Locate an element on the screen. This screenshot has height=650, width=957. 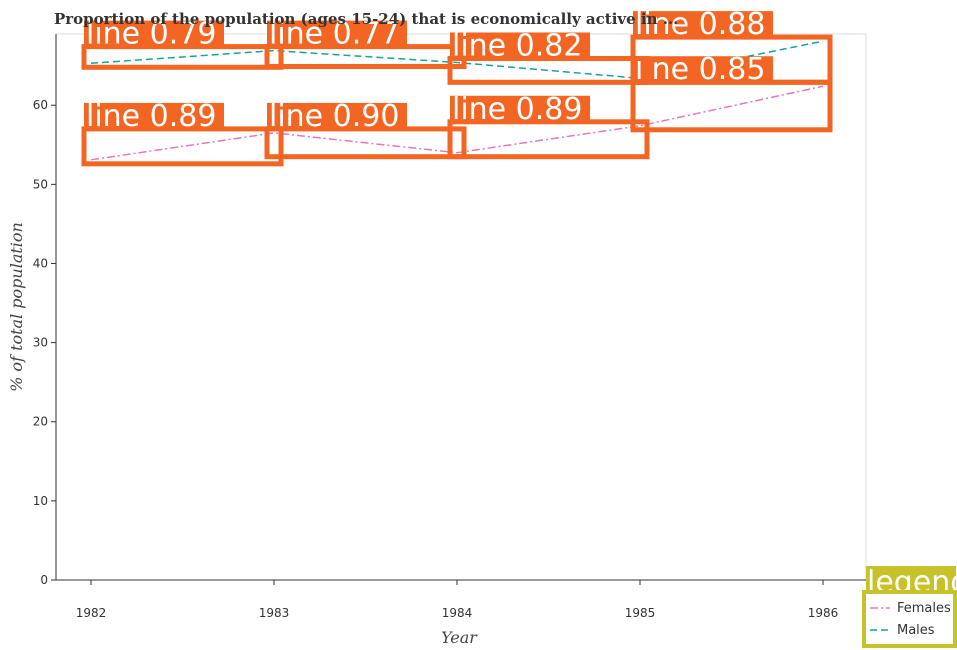
legend-items: Females Males is located at coordinates (910, 619).